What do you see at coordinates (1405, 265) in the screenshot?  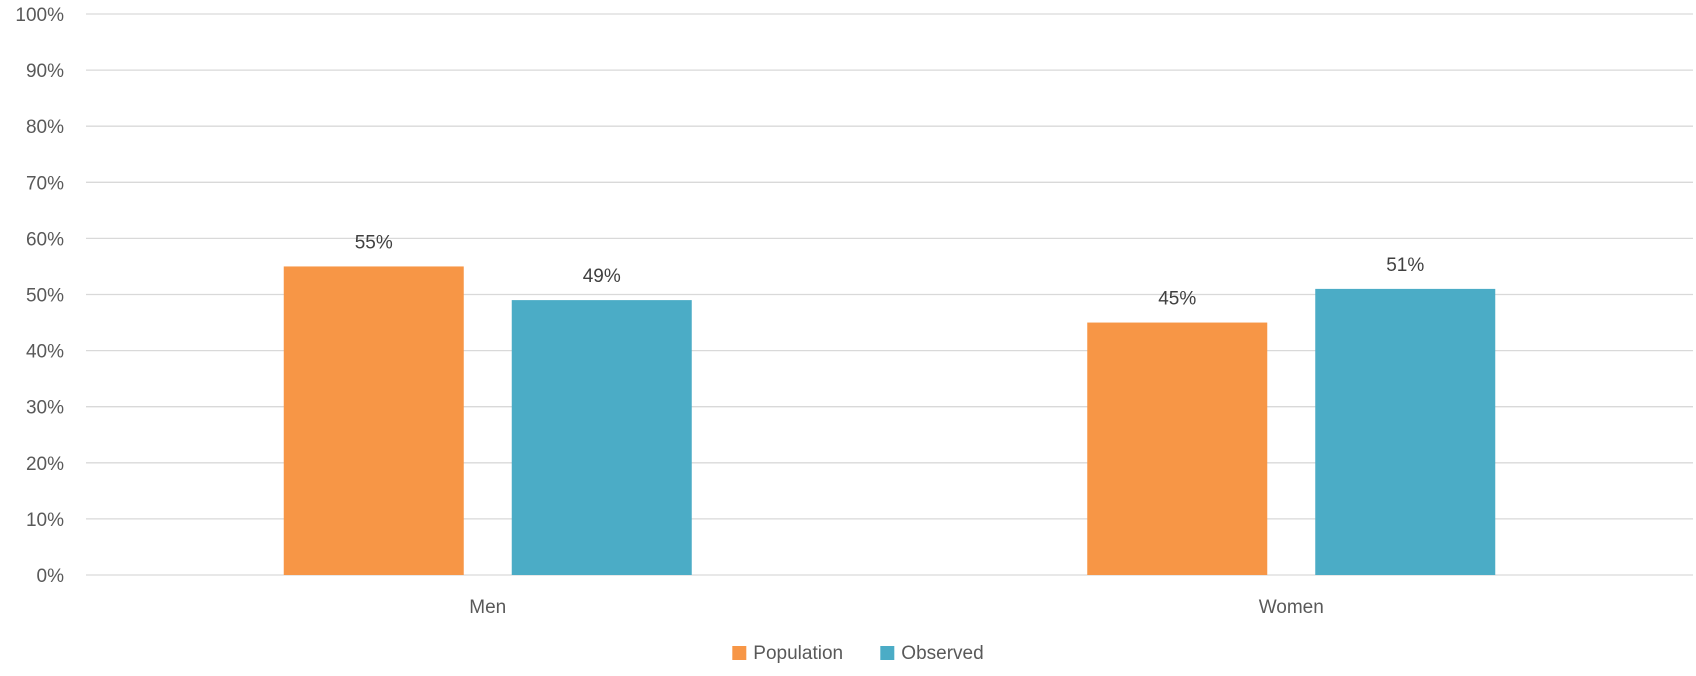 I see `data-label: 51%` at bounding box center [1405, 265].